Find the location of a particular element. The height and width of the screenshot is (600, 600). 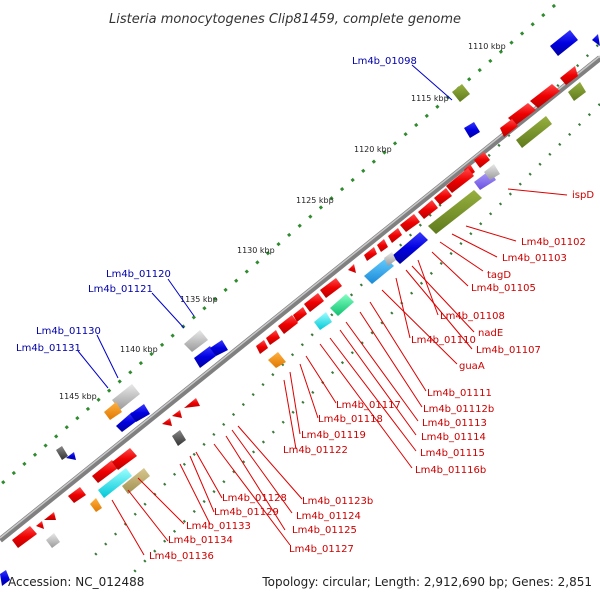

gene-label: Lm4b_01120 is located at coordinates (138, 274).